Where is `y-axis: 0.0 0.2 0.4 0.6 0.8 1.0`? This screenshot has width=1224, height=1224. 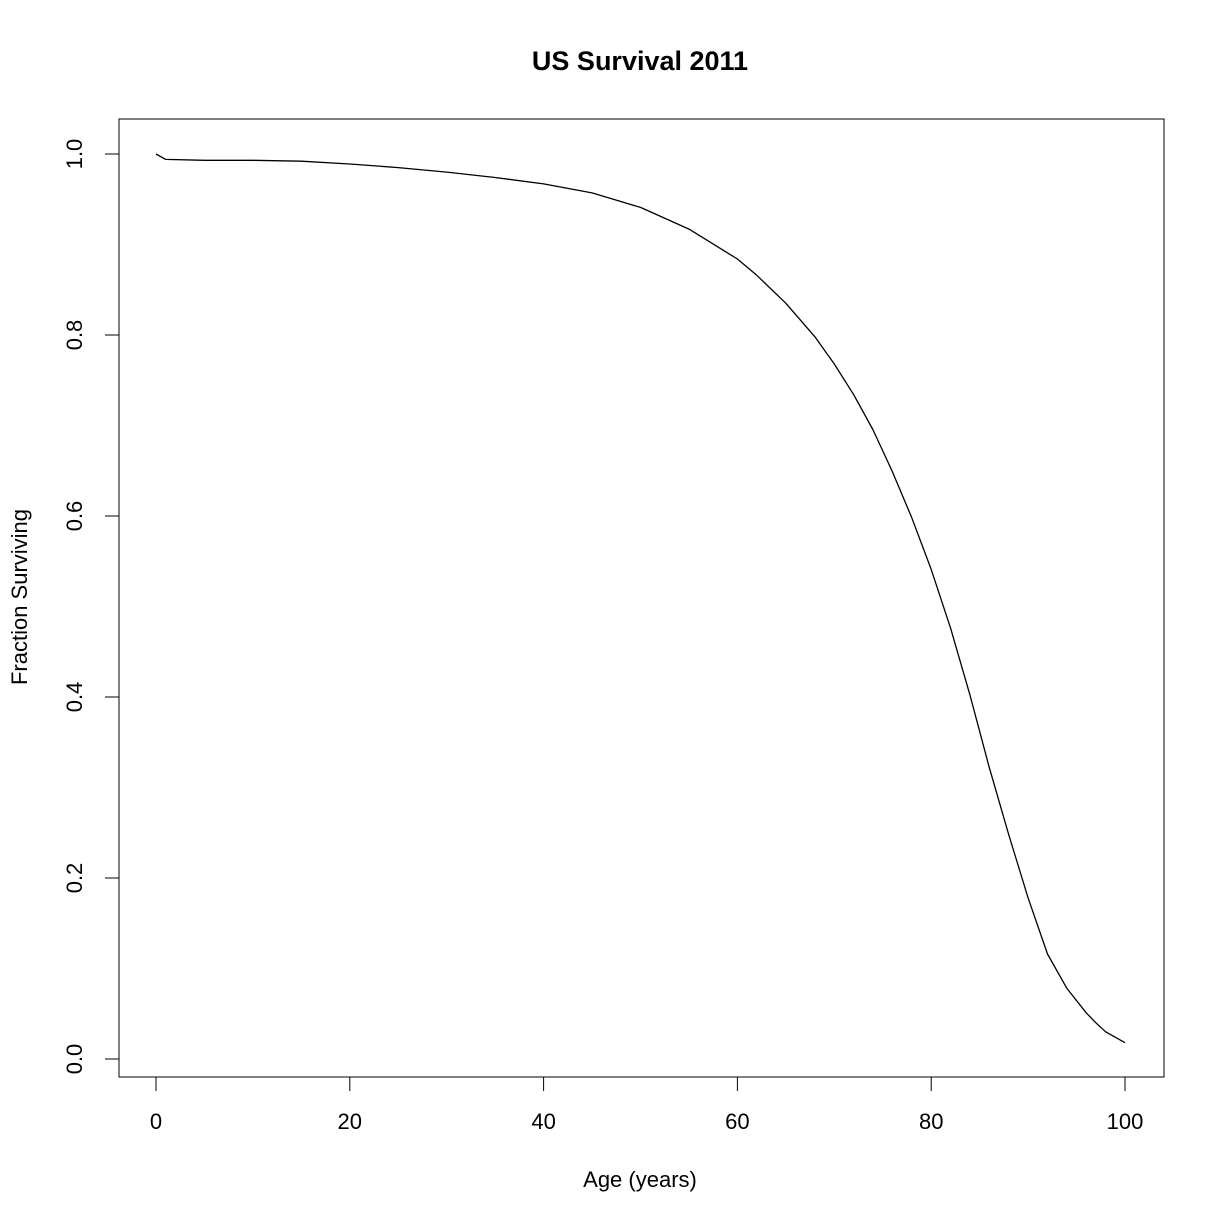
y-axis: 0.0 0.2 0.4 0.6 0.8 1.0 is located at coordinates (91, 607).